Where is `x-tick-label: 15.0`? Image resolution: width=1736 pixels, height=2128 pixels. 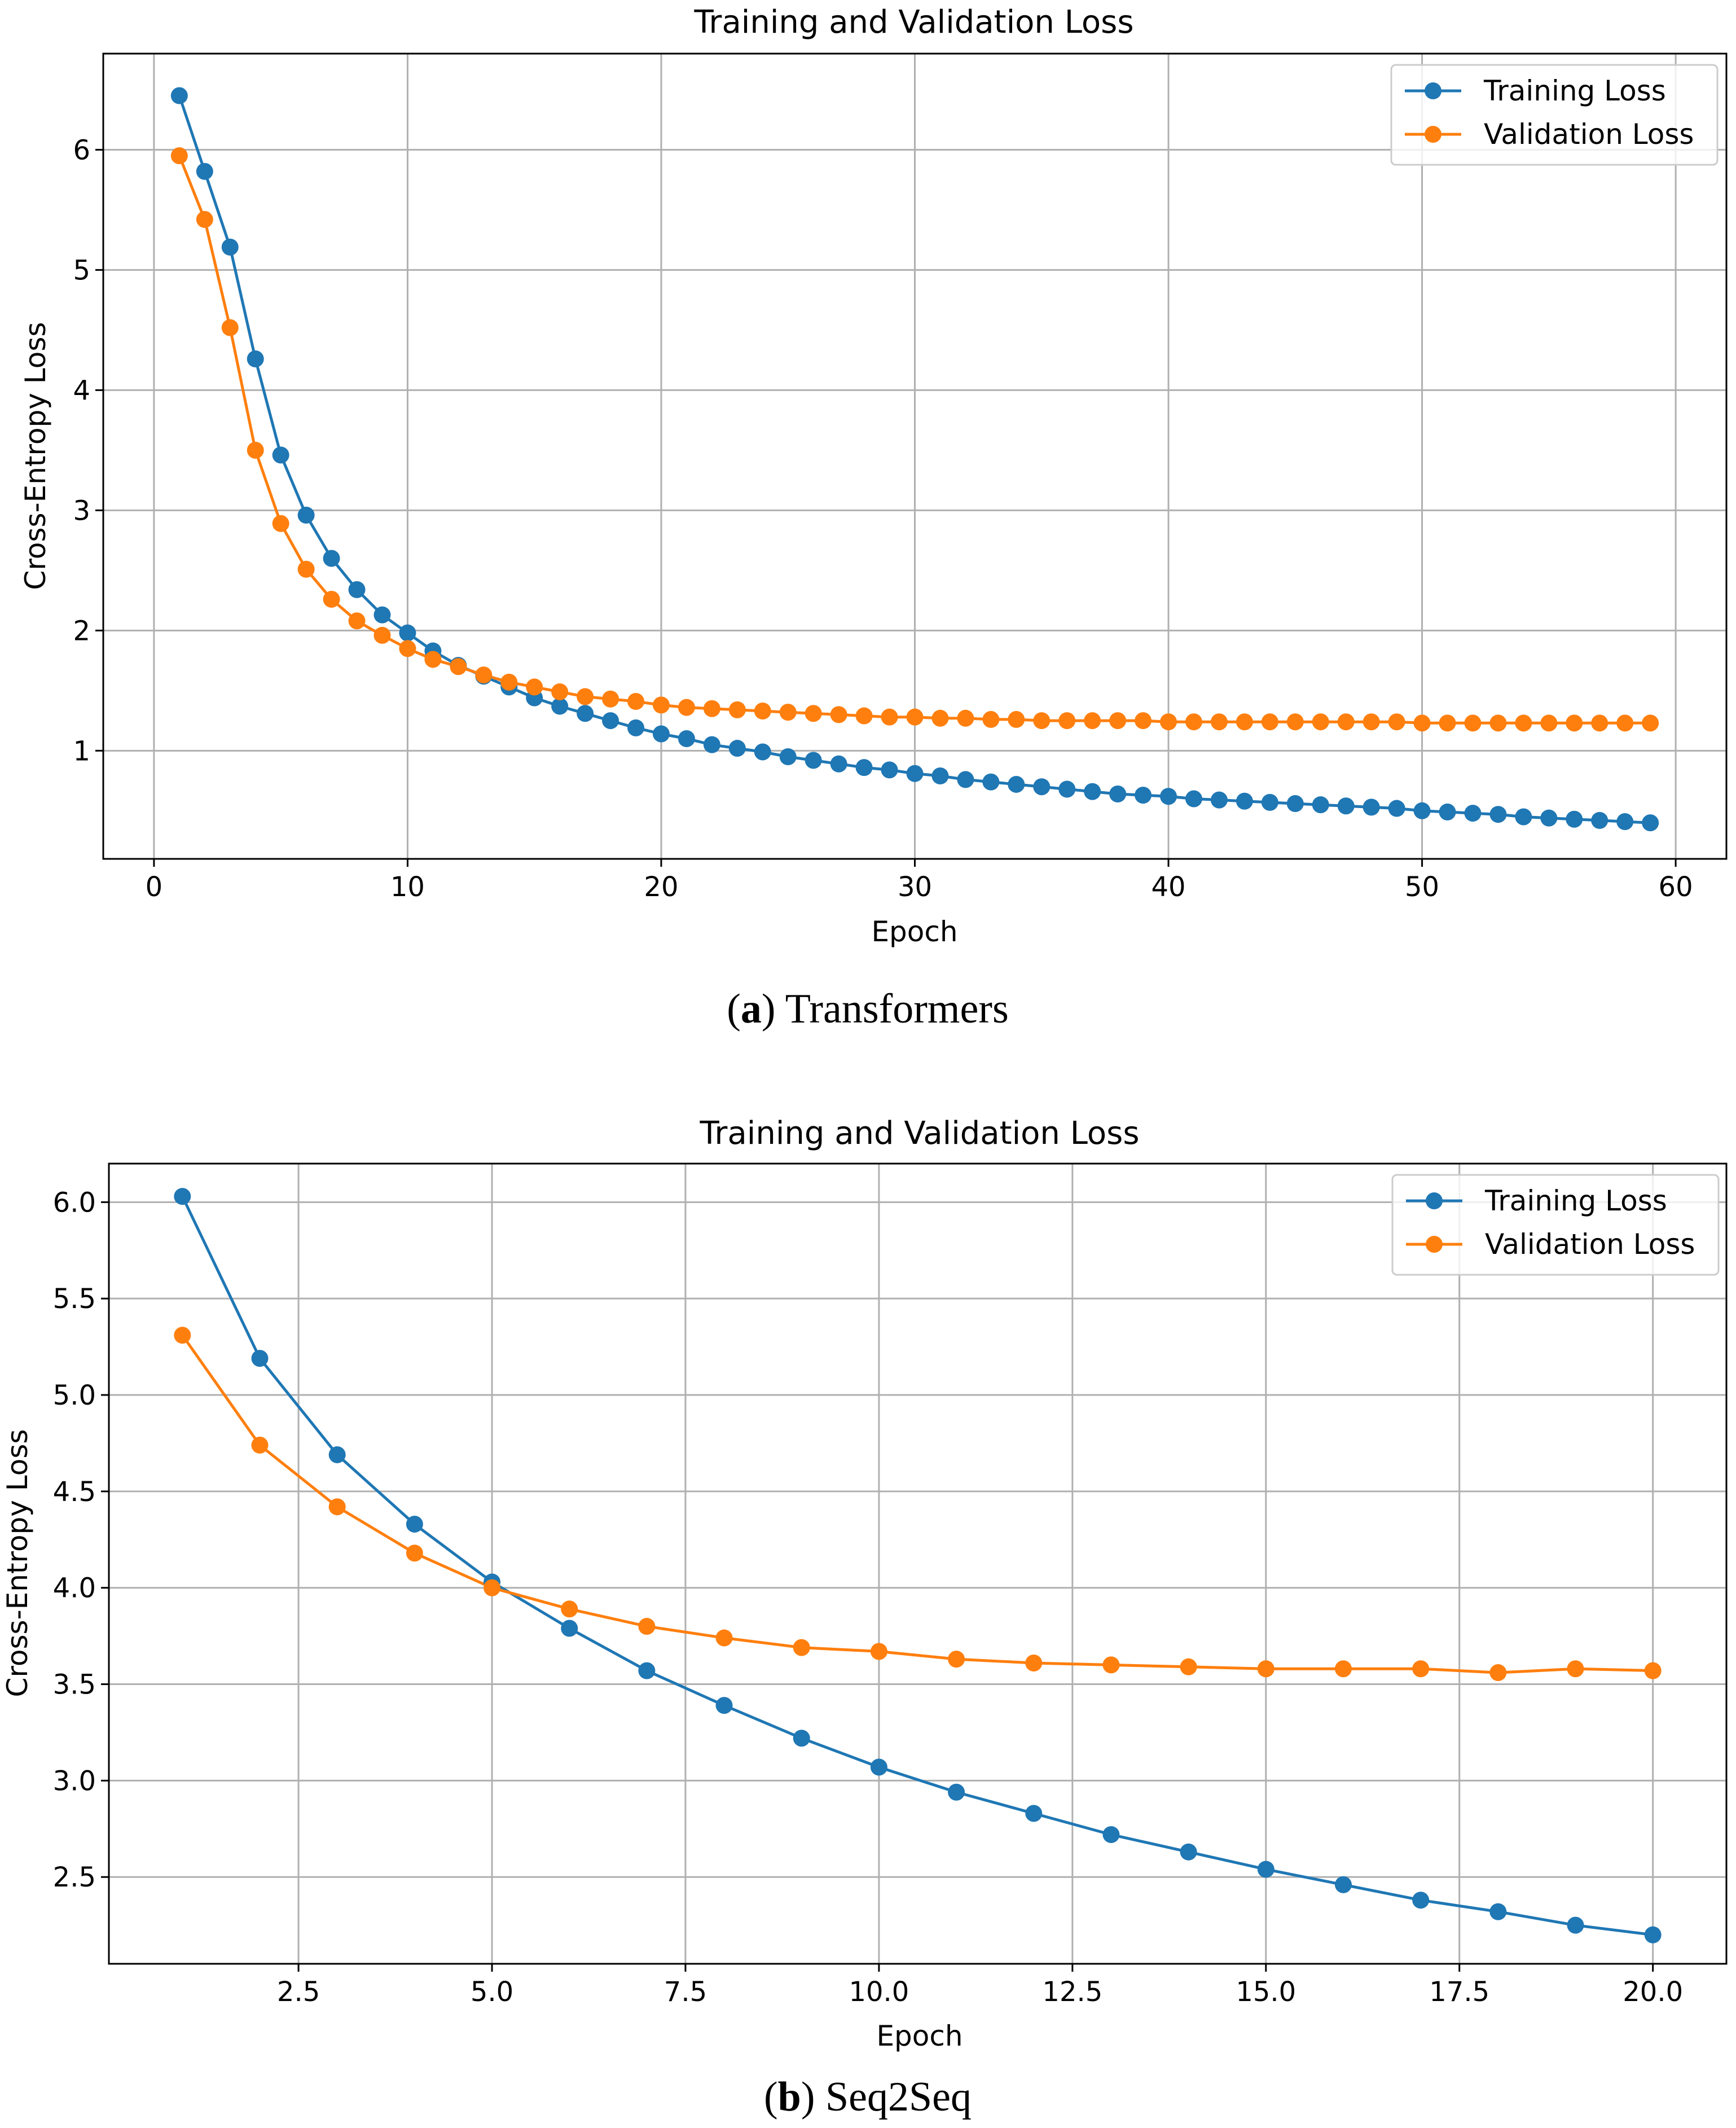
x-tick-label: 15.0 is located at coordinates (1266, 1992).